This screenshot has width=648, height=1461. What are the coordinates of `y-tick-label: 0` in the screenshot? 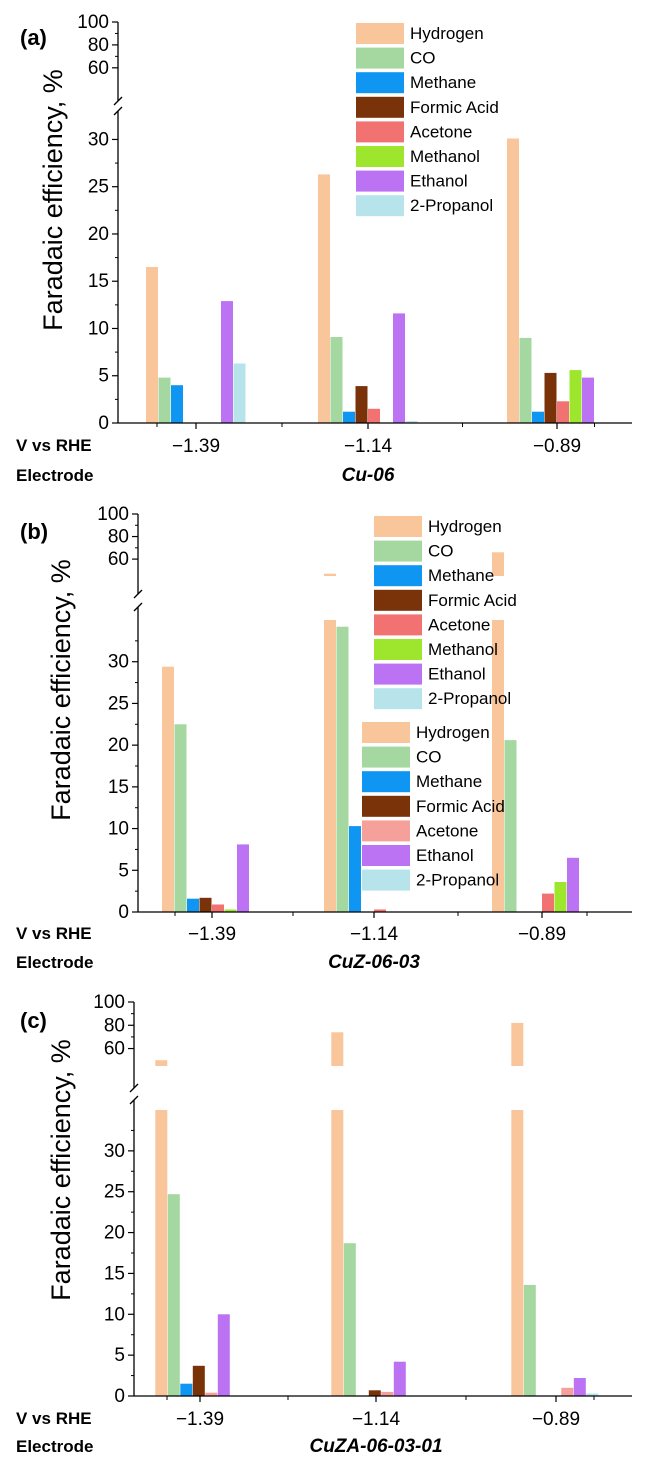 It's located at (103, 423).